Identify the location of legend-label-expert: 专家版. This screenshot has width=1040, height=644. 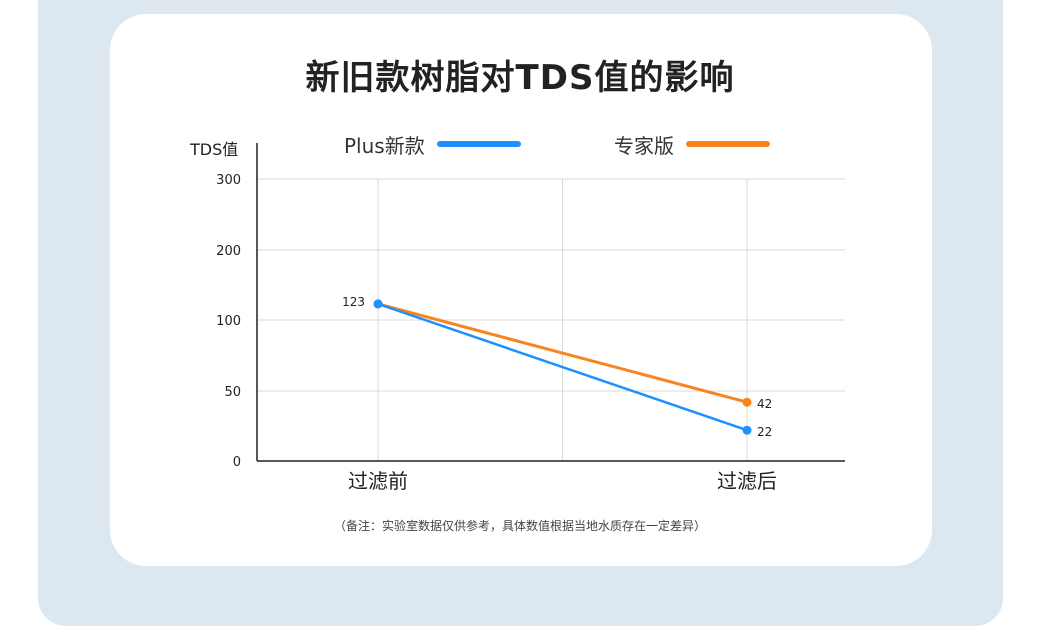
(644, 145).